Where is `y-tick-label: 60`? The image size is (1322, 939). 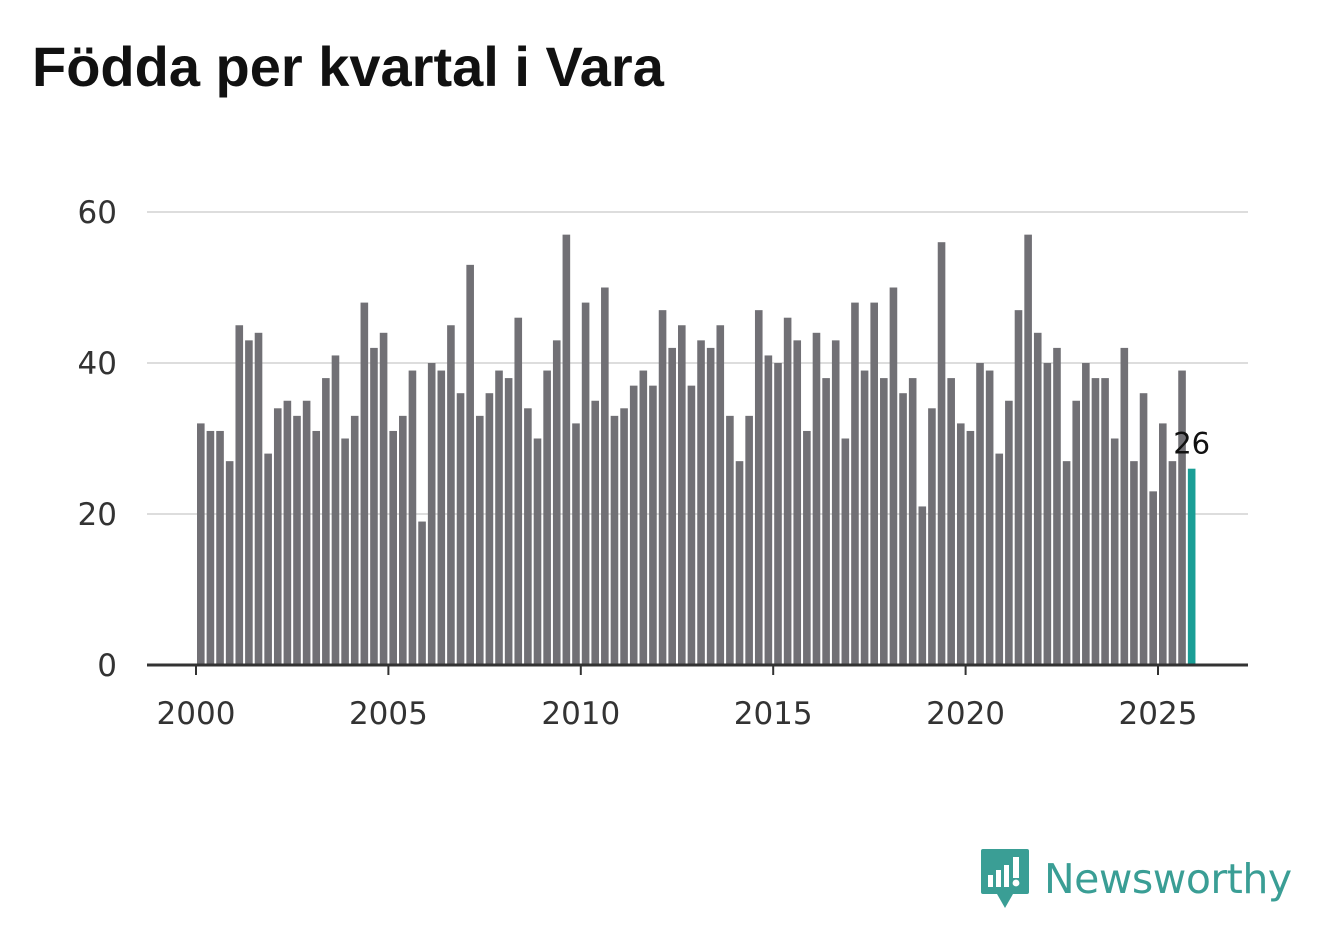
y-tick-label: 60 is located at coordinates (97, 213).